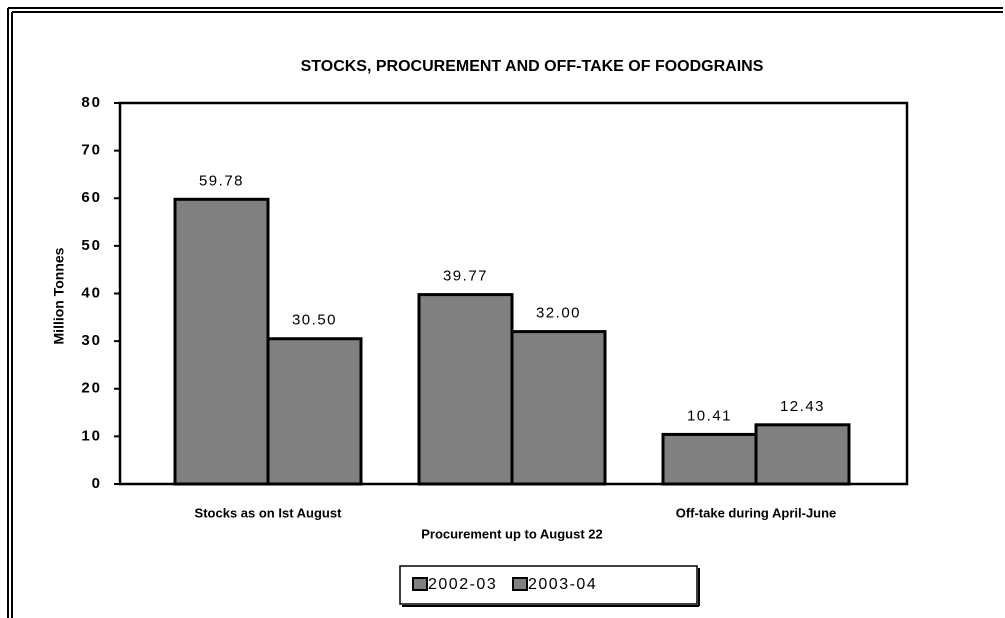  Describe the element at coordinates (91, 340) in the screenshot. I see `y-tick-label: 30` at that location.